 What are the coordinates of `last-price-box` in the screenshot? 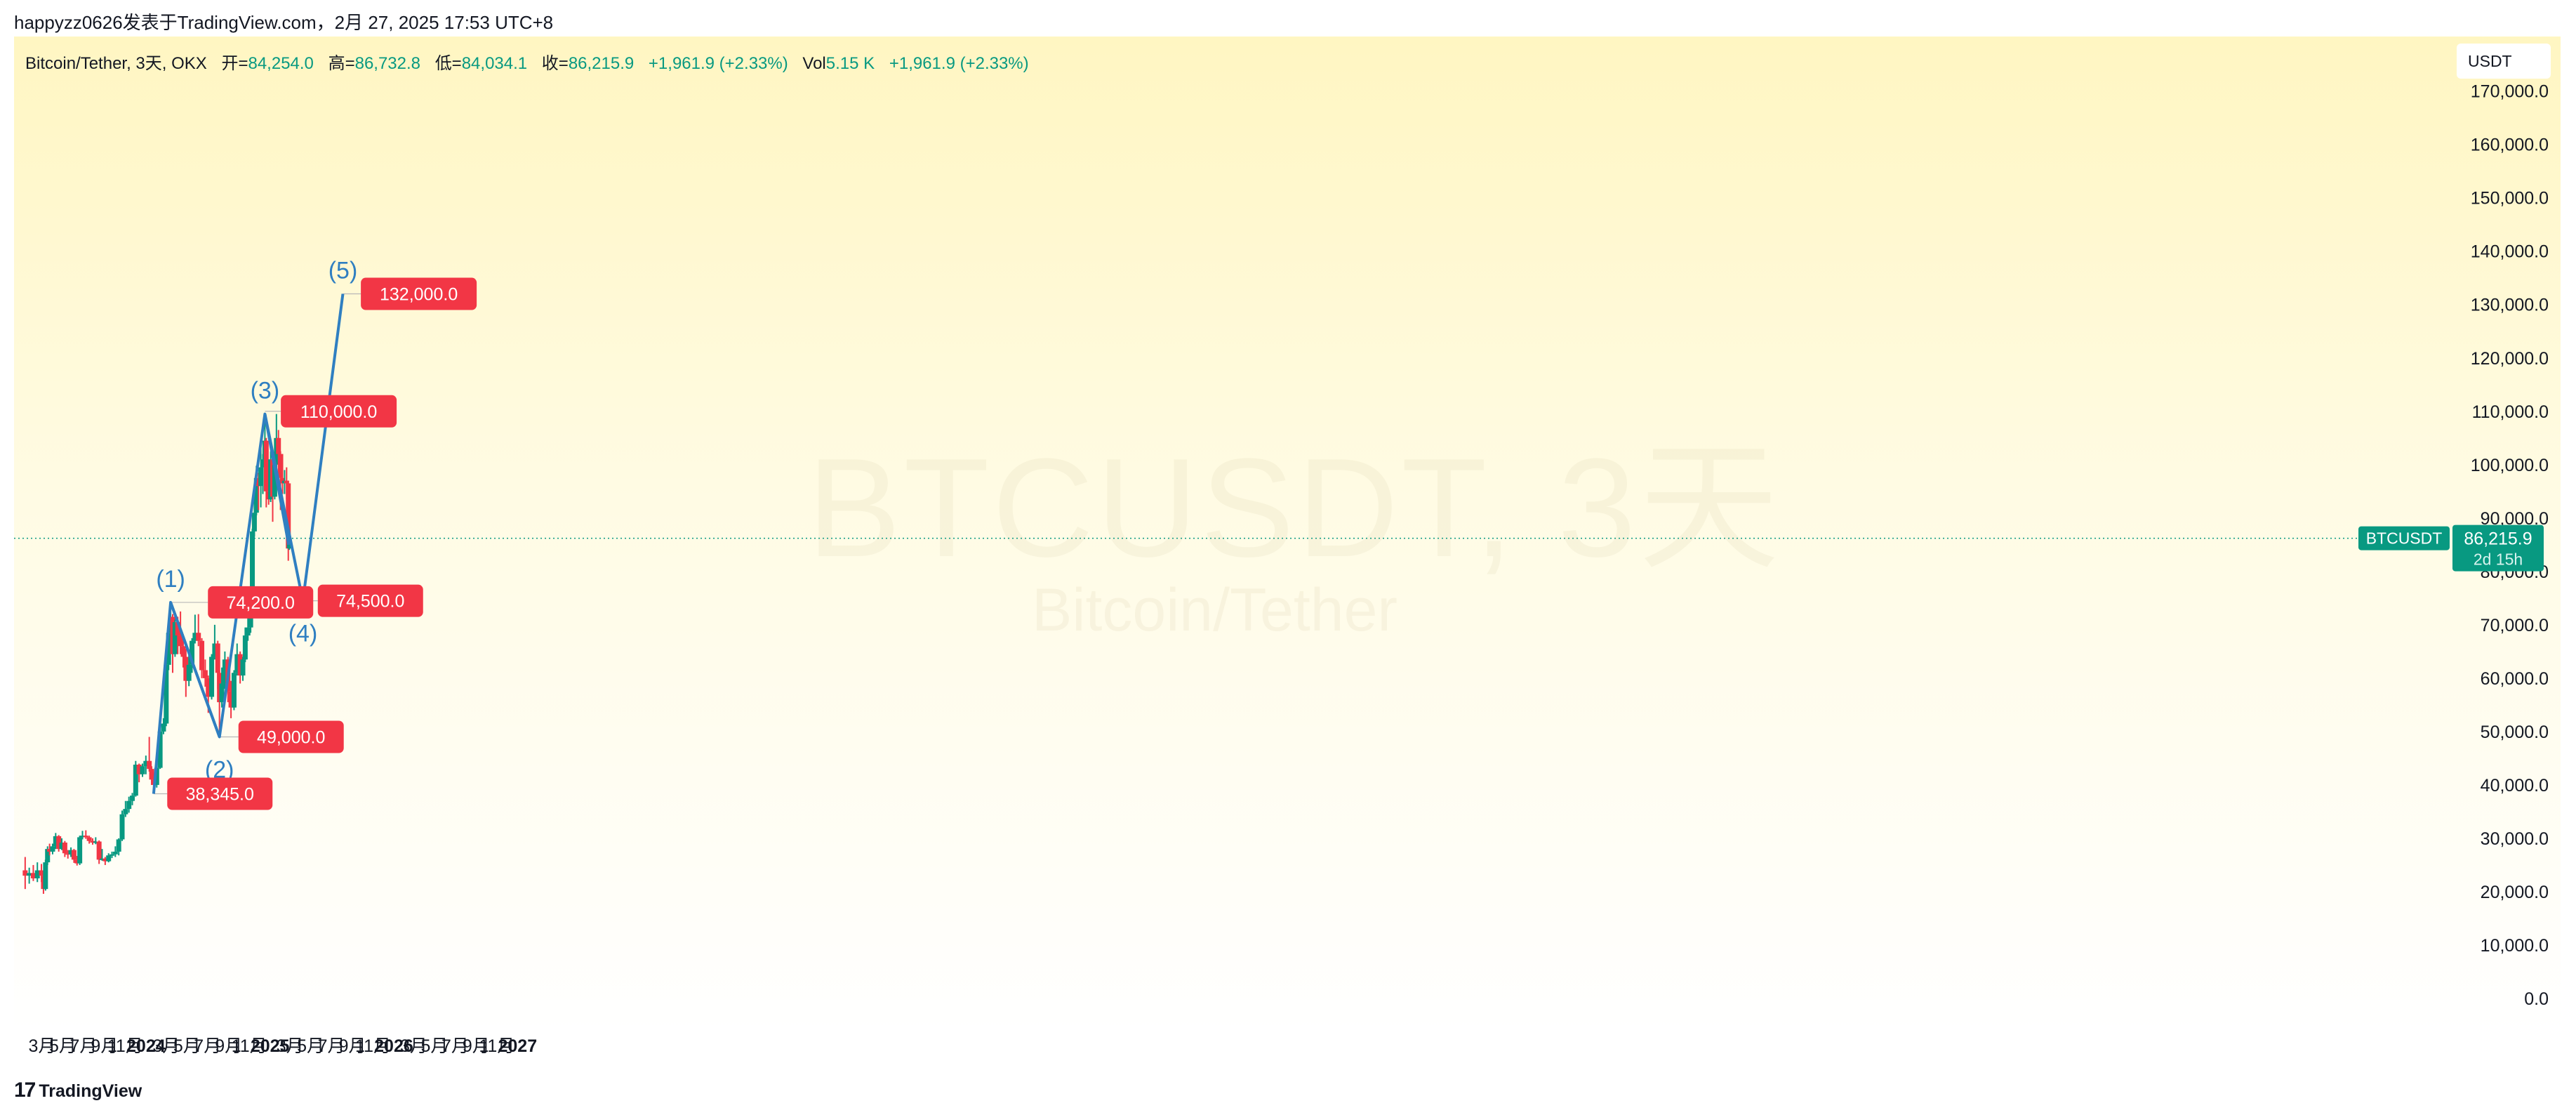 It's located at (2498, 548).